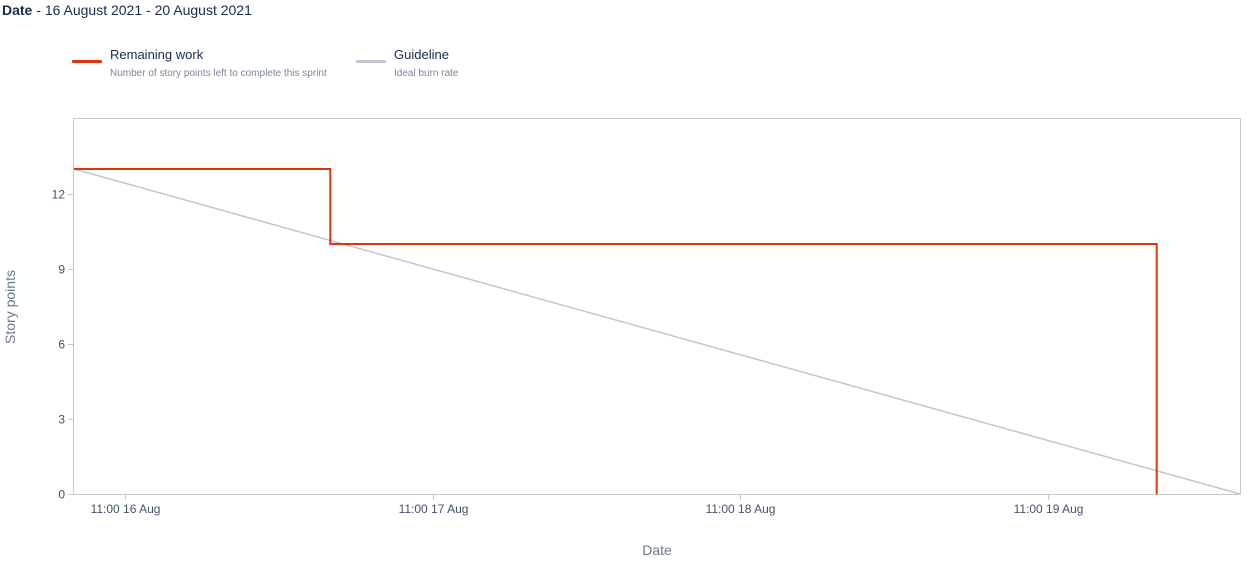 This screenshot has width=1247, height=561. I want to click on legend-title-remaining-work: Remaining work, so click(157, 54).